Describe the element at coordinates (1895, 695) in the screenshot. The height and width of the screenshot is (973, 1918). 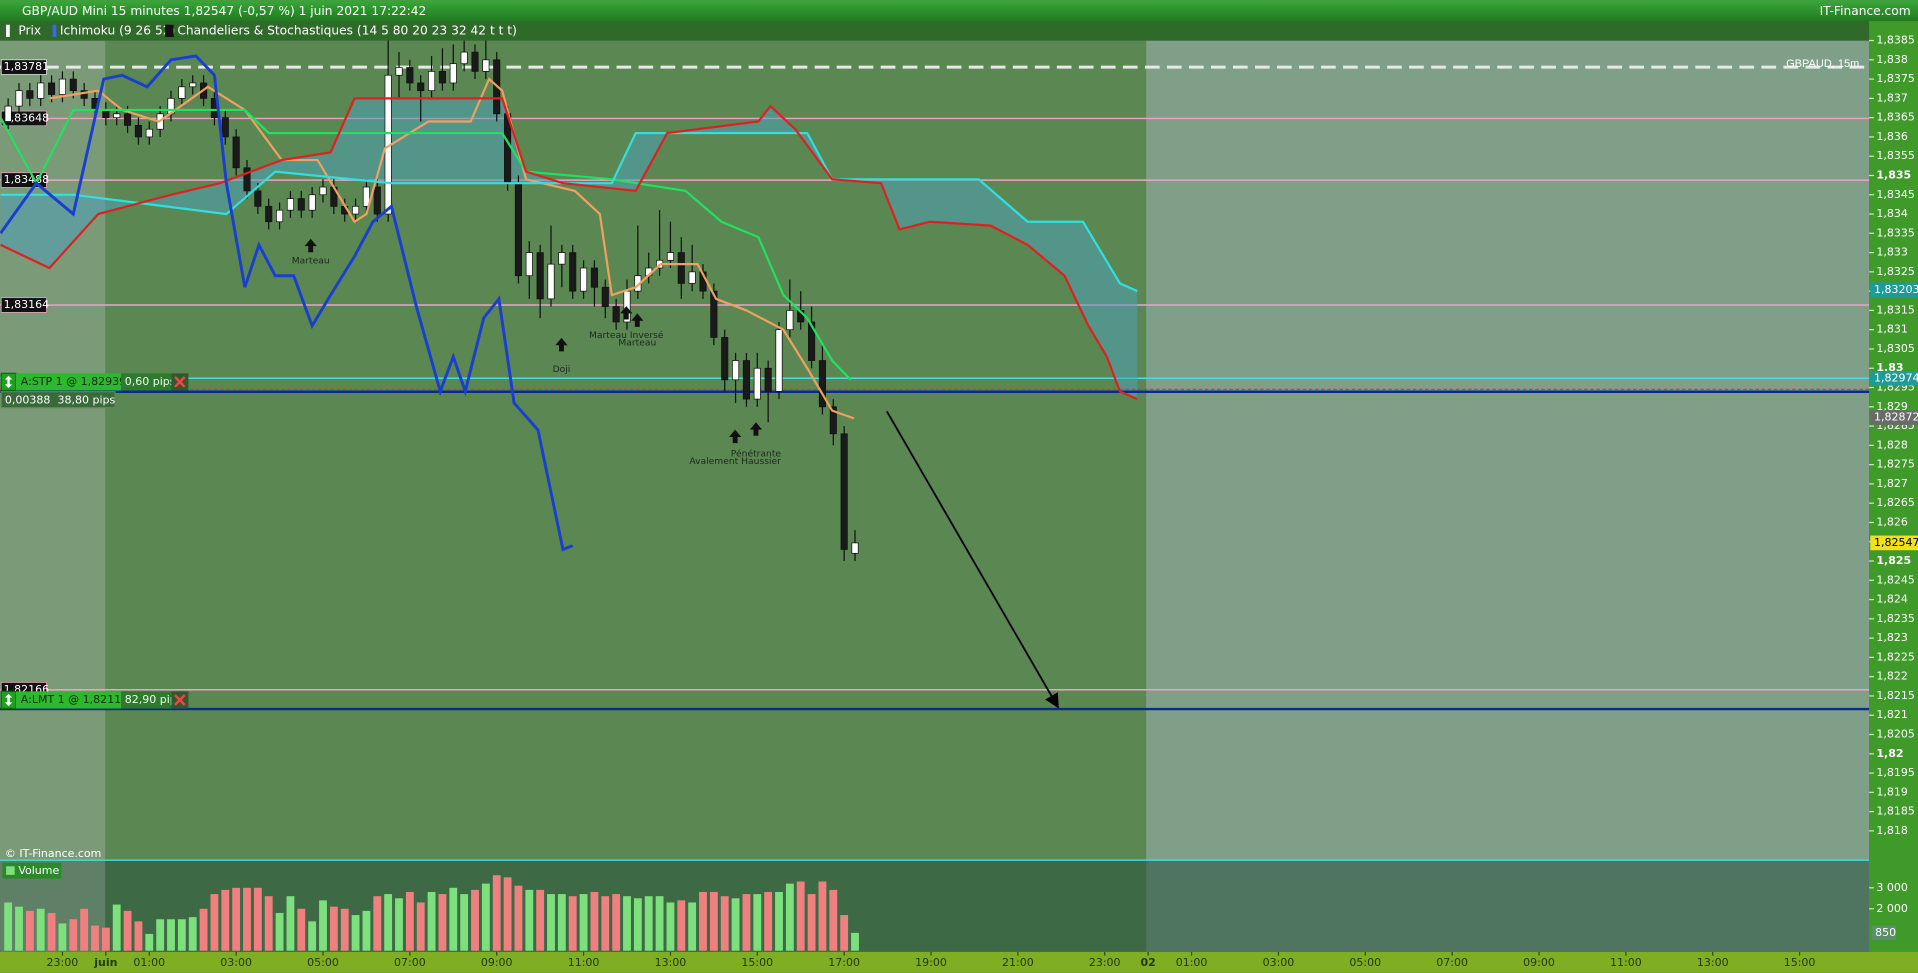
I see `y-tick-label: 1,8215` at that location.